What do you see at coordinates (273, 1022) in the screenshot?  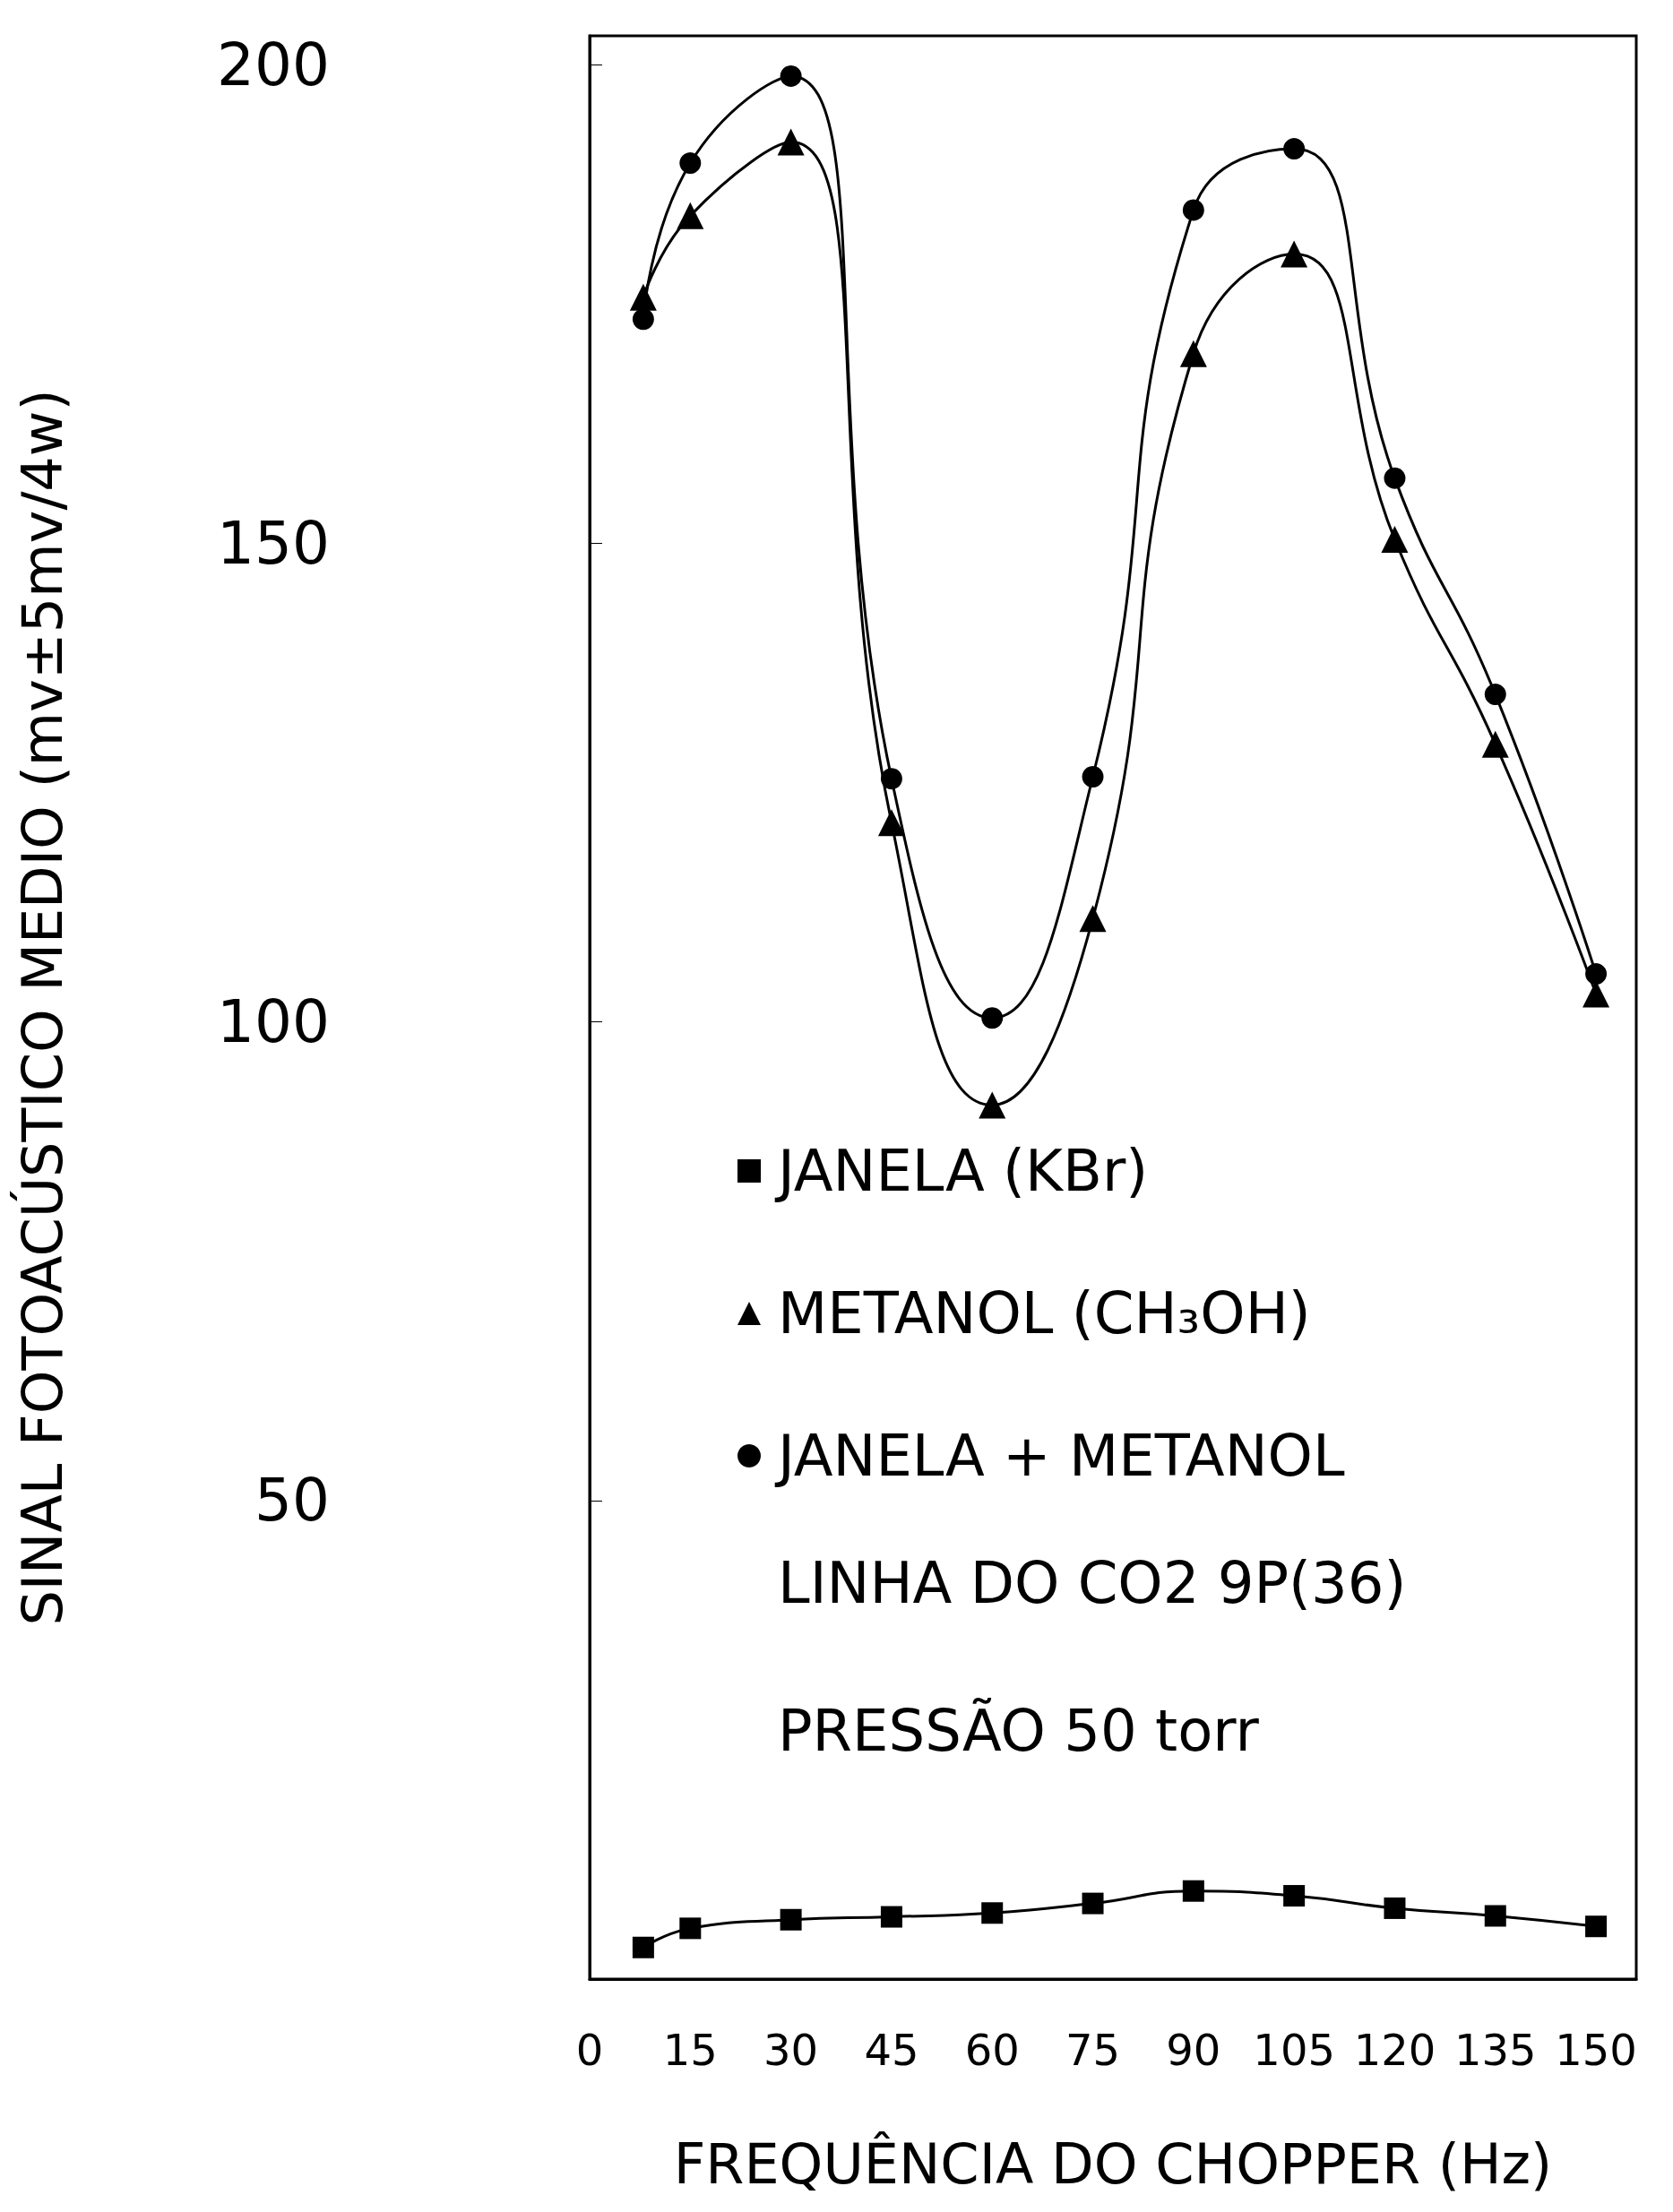 I see `y-tick-label: 100` at bounding box center [273, 1022].